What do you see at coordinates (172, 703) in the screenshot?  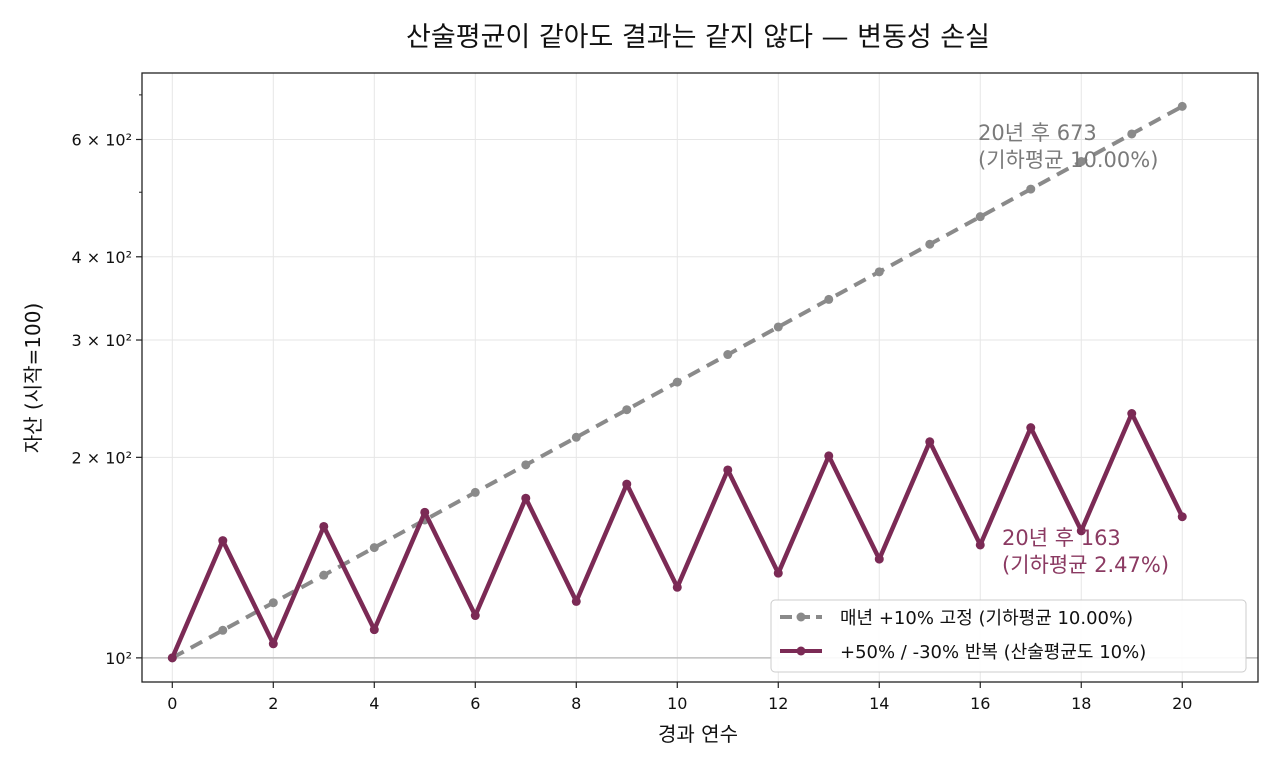 I see `x-tick-label: 0` at bounding box center [172, 703].